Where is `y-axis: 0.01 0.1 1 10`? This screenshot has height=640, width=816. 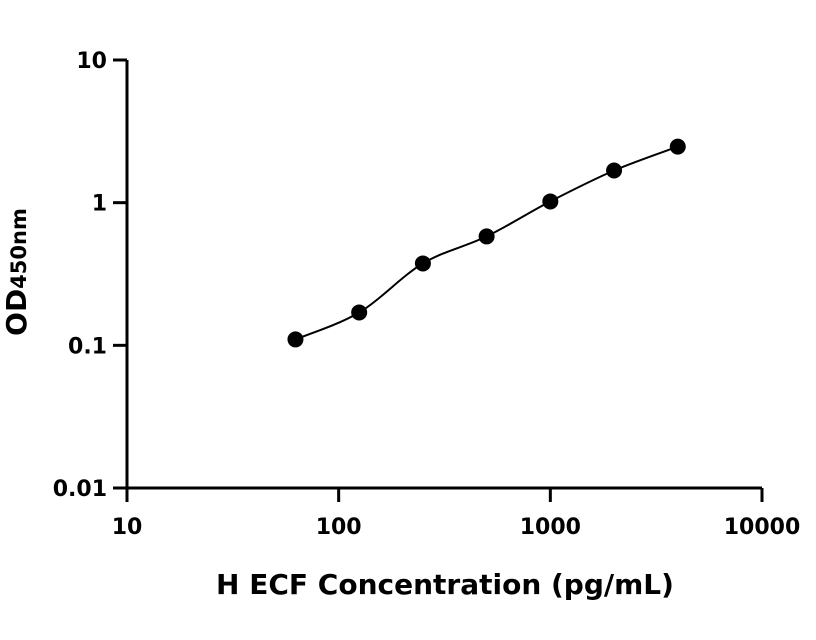 y-axis: 0.01 0.1 1 10 is located at coordinates (91, 275).